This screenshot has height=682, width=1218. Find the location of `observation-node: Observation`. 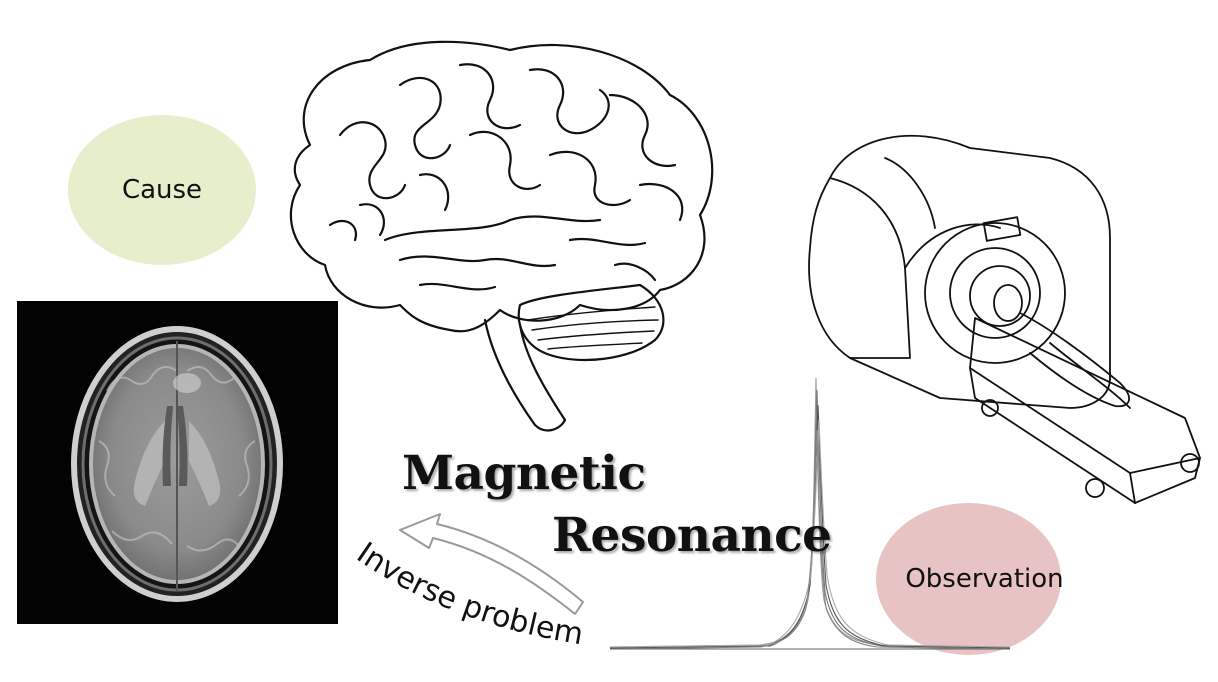

observation-node: Observation is located at coordinates (970, 579).